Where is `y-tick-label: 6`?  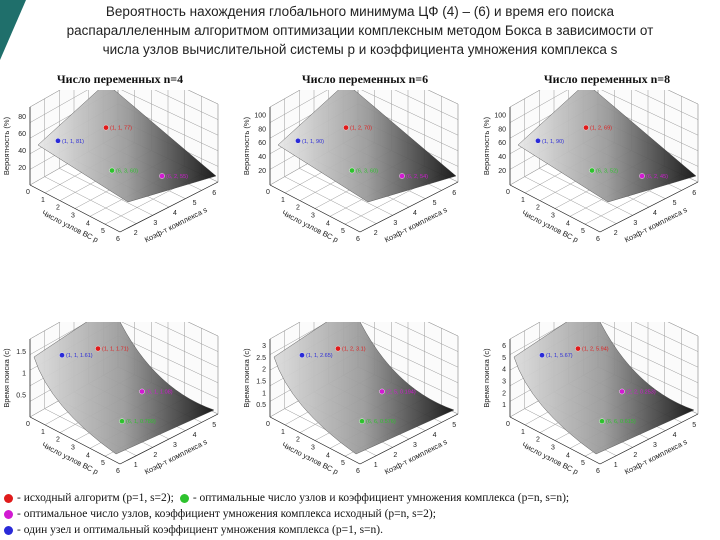 y-tick-label: 6 is located at coordinates (504, 346).